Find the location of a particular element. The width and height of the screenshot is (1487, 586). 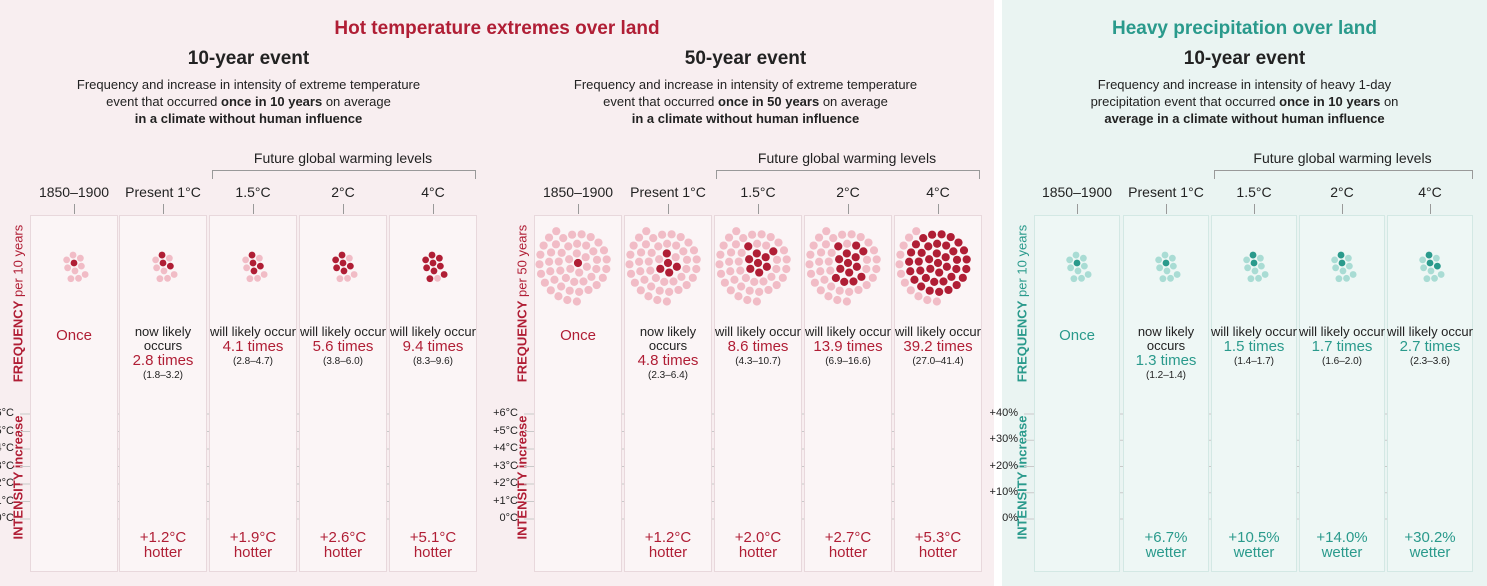

category-label: 2°C is located at coordinates (1342, 192).